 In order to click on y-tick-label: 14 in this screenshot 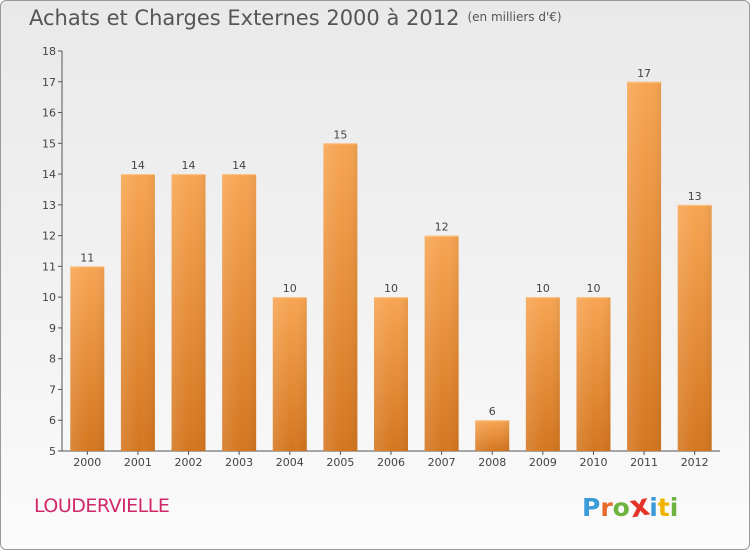, I will do `click(49, 174)`.